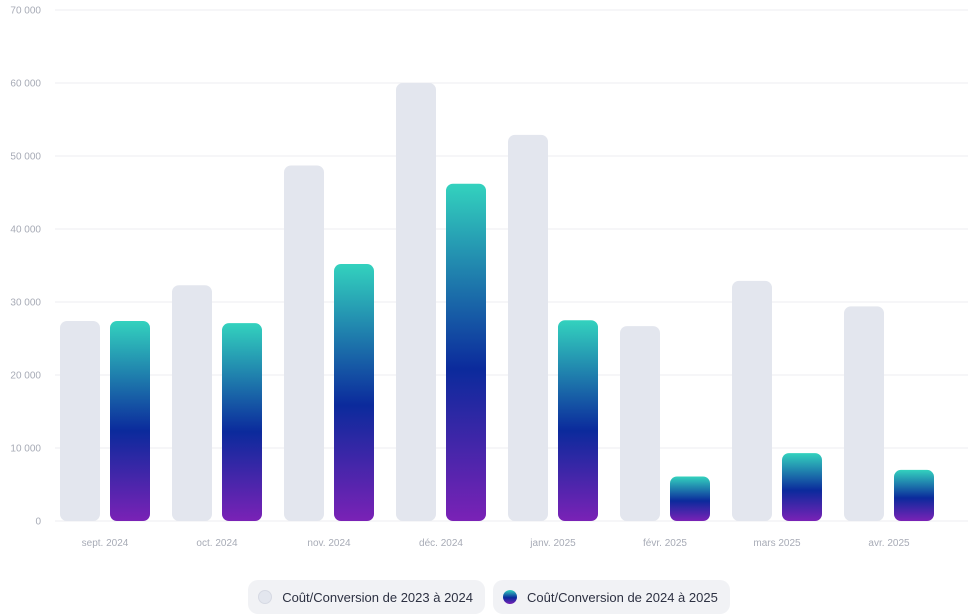  What do you see at coordinates (25, 84) in the screenshot?
I see `y-tick-label: 60 000` at bounding box center [25, 84].